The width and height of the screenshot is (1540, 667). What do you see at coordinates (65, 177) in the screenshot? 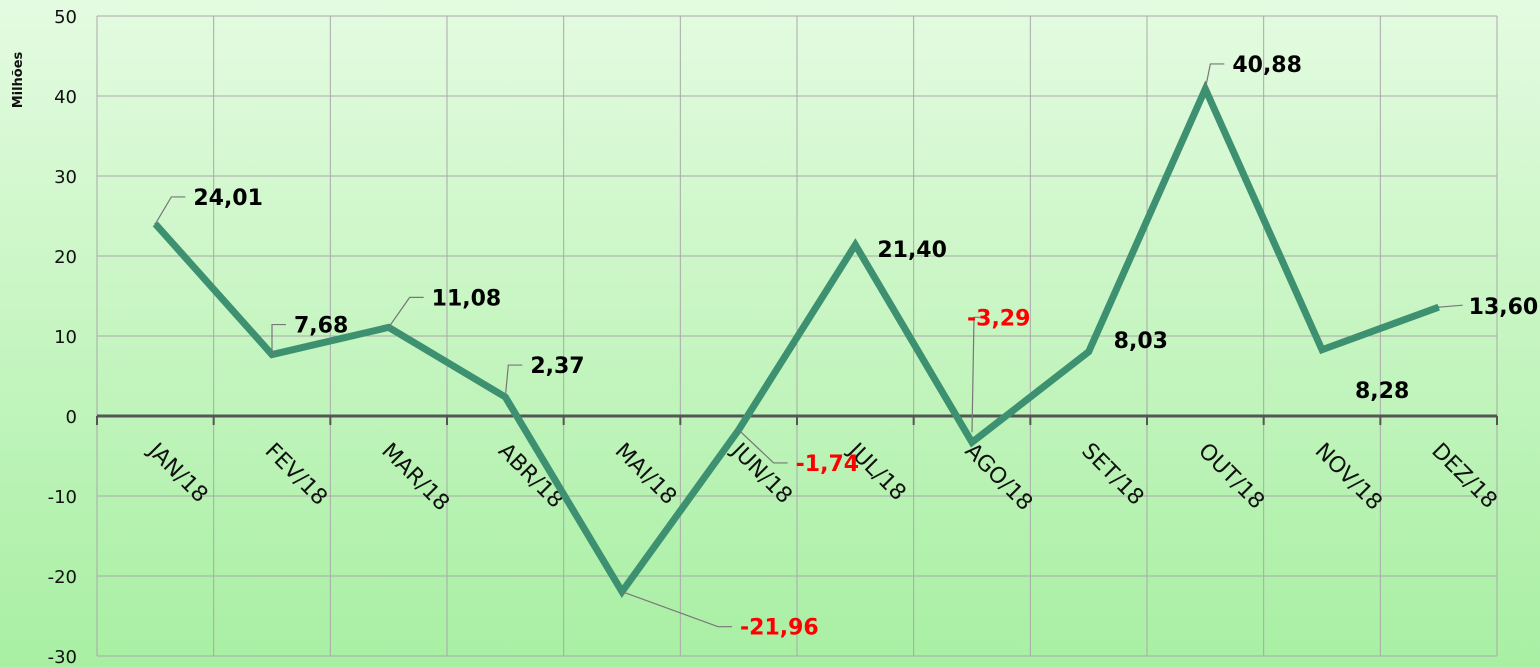
I see `y-tick-label: 30` at bounding box center [65, 177].